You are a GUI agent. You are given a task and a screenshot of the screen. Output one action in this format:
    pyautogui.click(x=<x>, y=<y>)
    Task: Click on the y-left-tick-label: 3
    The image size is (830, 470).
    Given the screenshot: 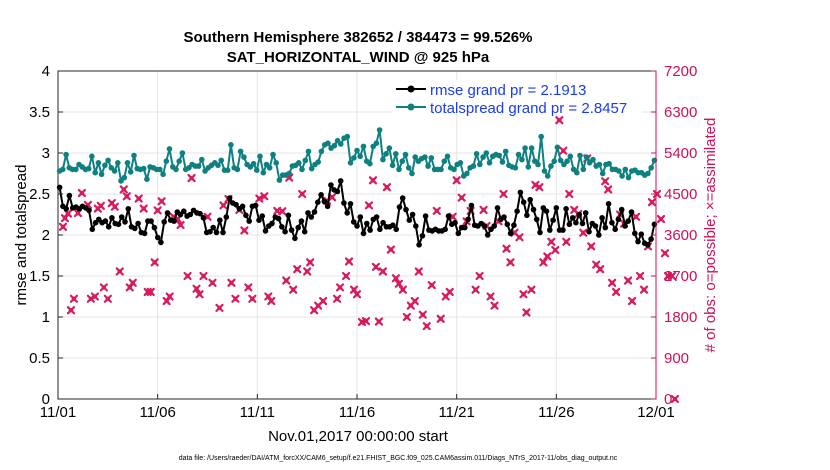 What is the action you would take?
    pyautogui.click(x=46, y=153)
    